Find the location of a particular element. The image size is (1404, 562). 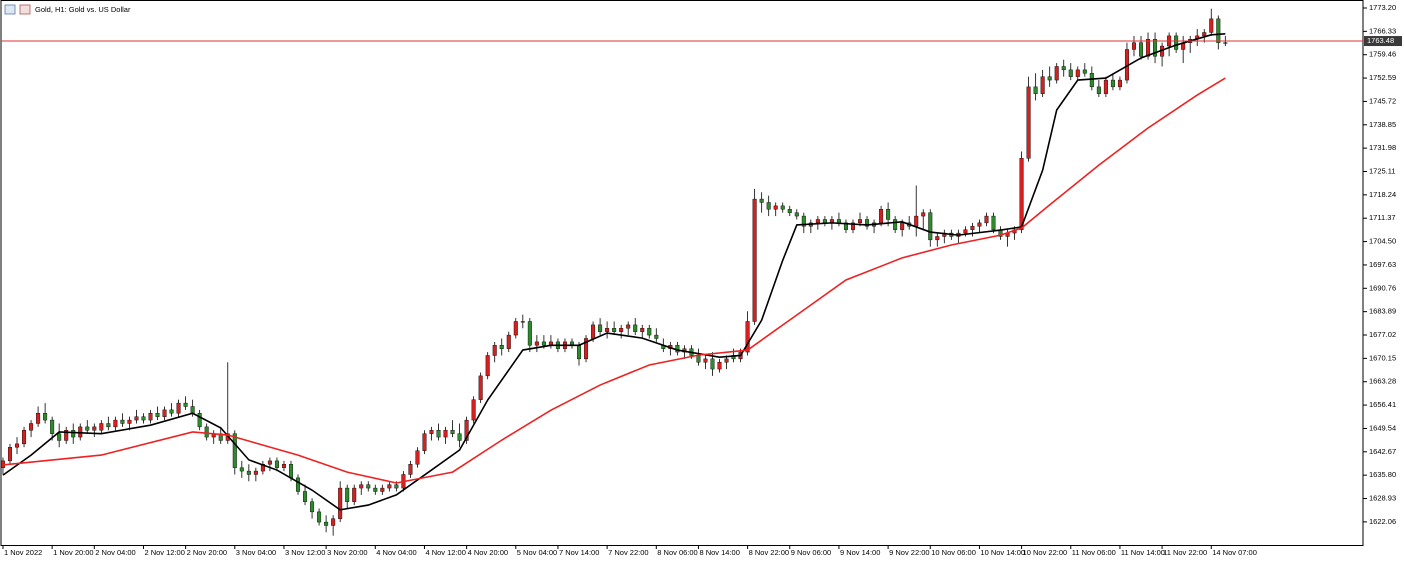

x-tick-label: 11 Nov 22:00 is located at coordinates (1185, 552).